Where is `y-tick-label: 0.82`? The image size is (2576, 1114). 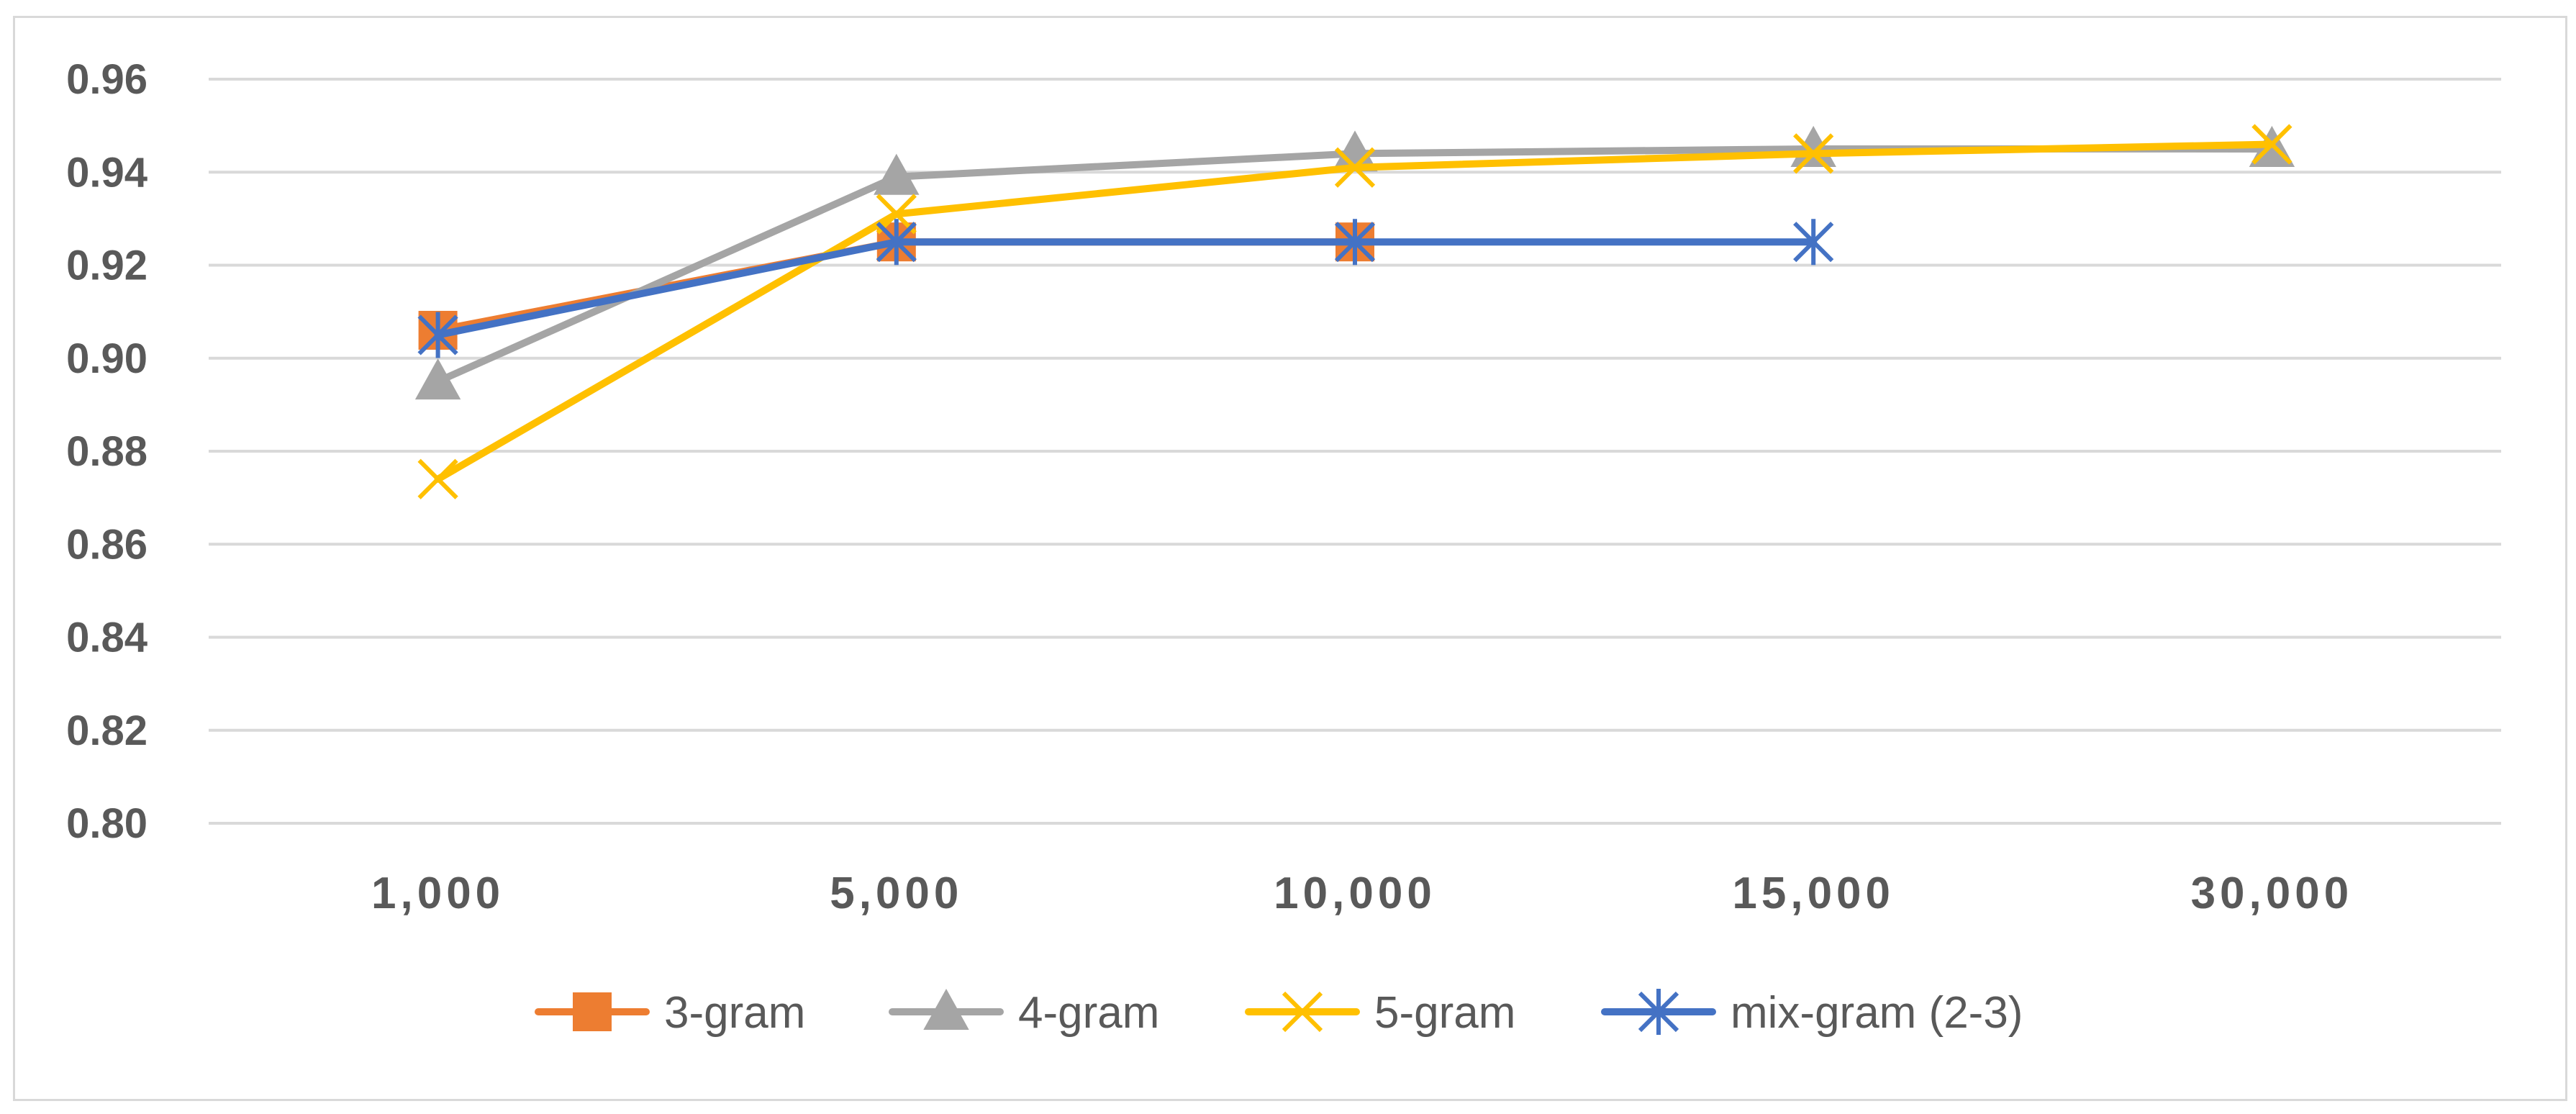 y-tick-label: 0.82 is located at coordinates (107, 730).